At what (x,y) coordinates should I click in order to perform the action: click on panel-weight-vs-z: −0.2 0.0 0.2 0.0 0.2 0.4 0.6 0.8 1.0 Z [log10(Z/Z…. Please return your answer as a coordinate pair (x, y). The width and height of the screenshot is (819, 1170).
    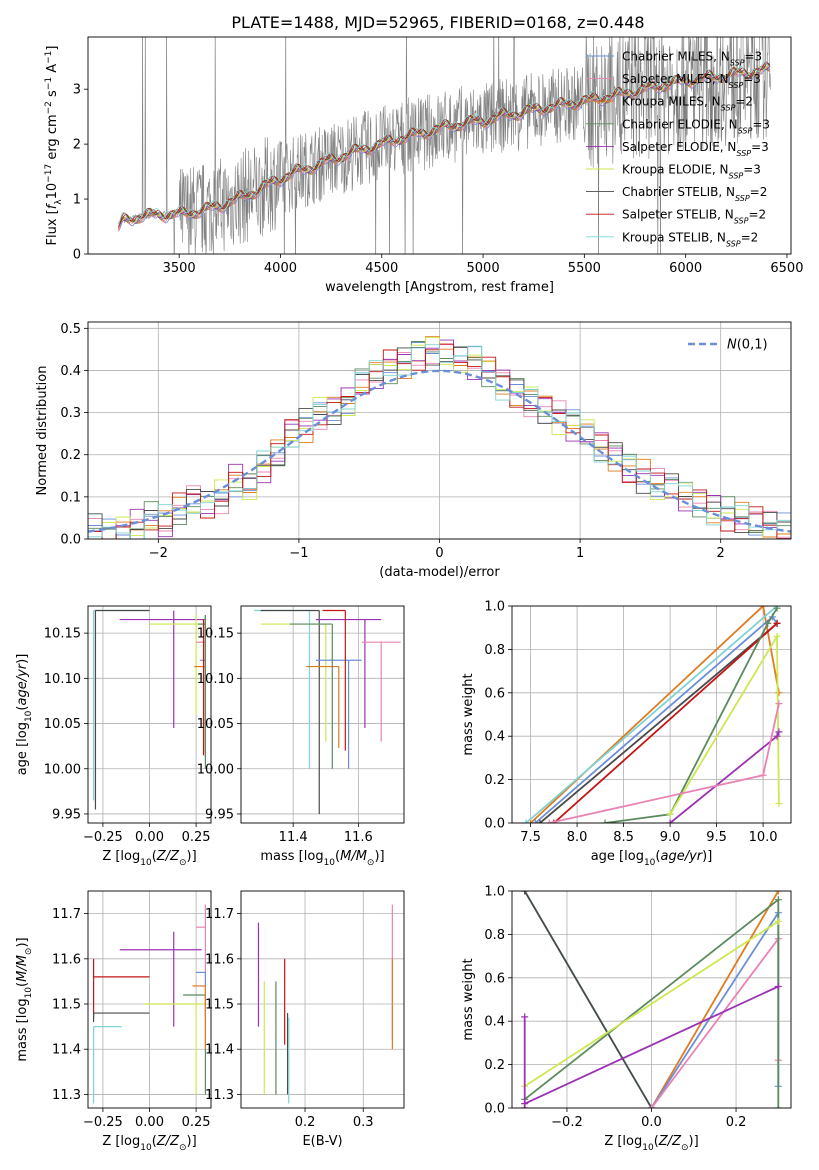
    Looking at the image, I should click on (626, 1019).